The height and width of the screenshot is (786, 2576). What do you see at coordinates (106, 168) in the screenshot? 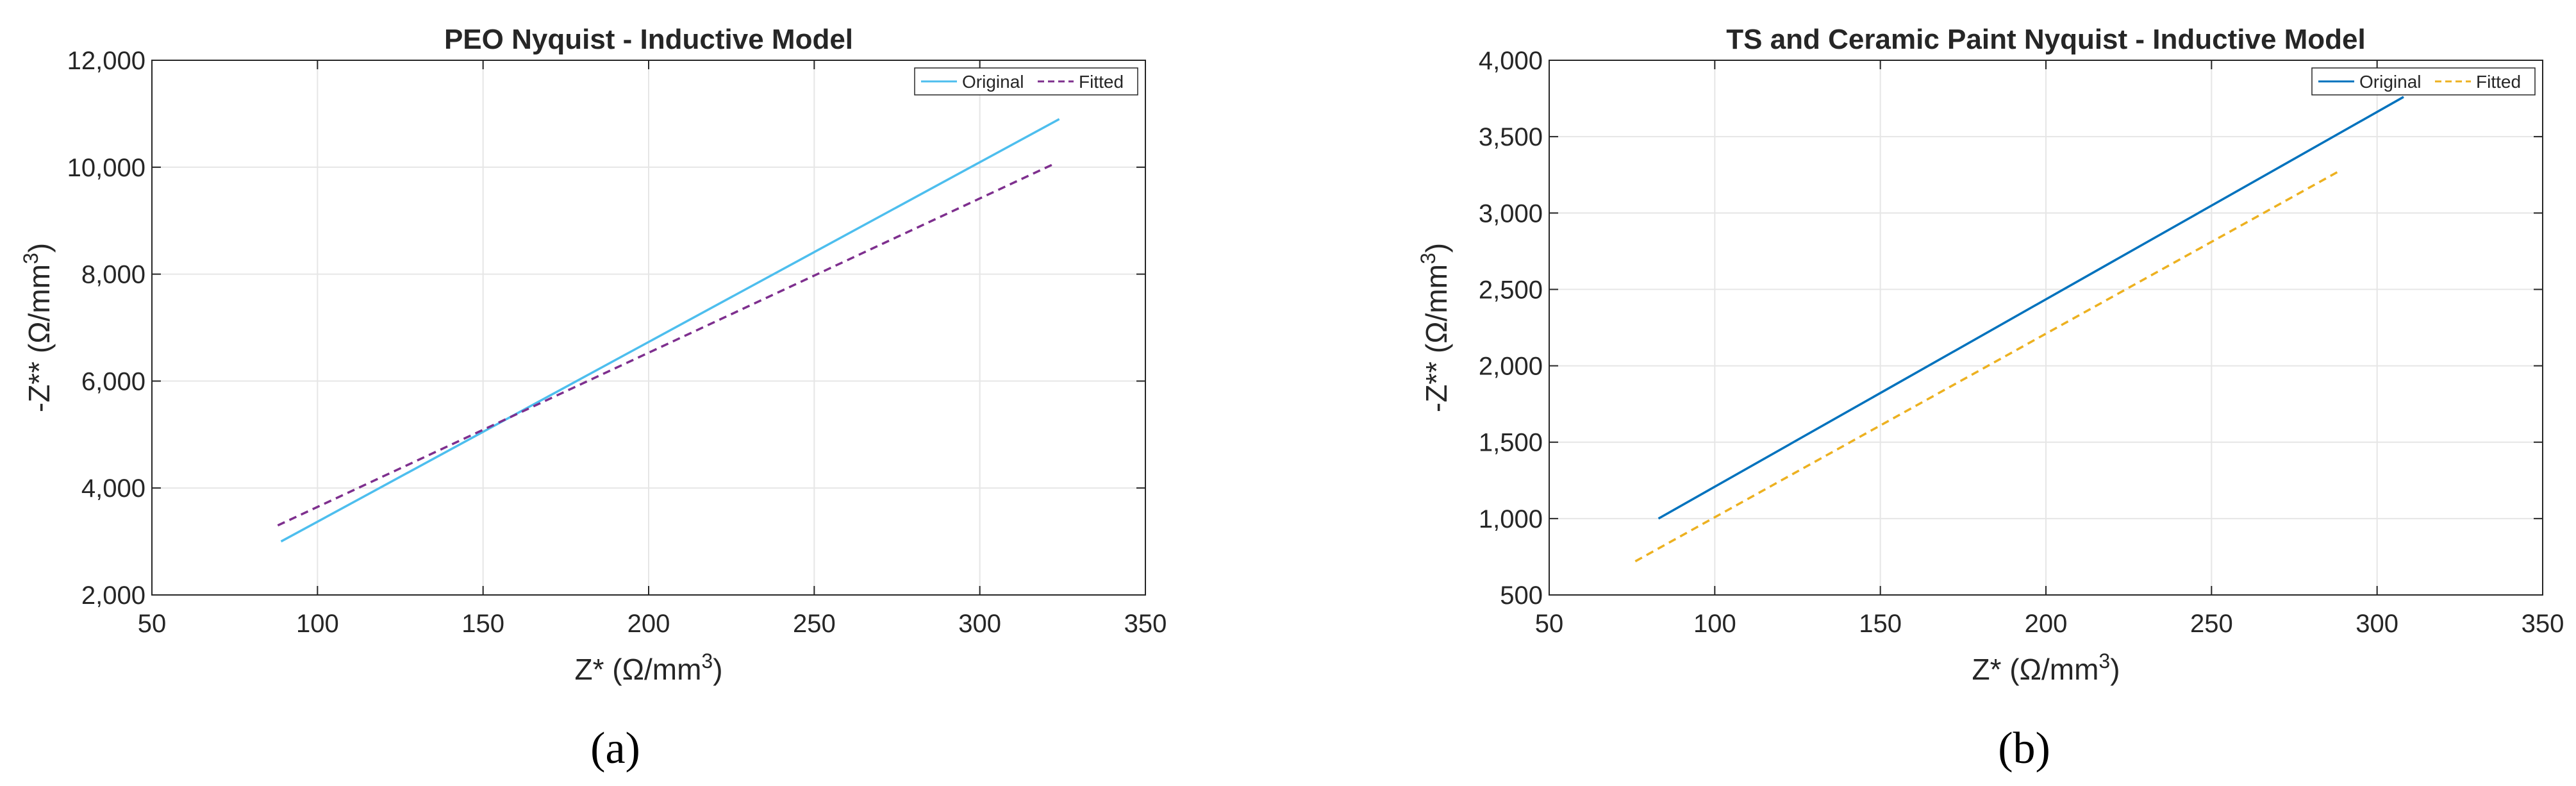
I see `y-tick-label: 10,000` at bounding box center [106, 168].